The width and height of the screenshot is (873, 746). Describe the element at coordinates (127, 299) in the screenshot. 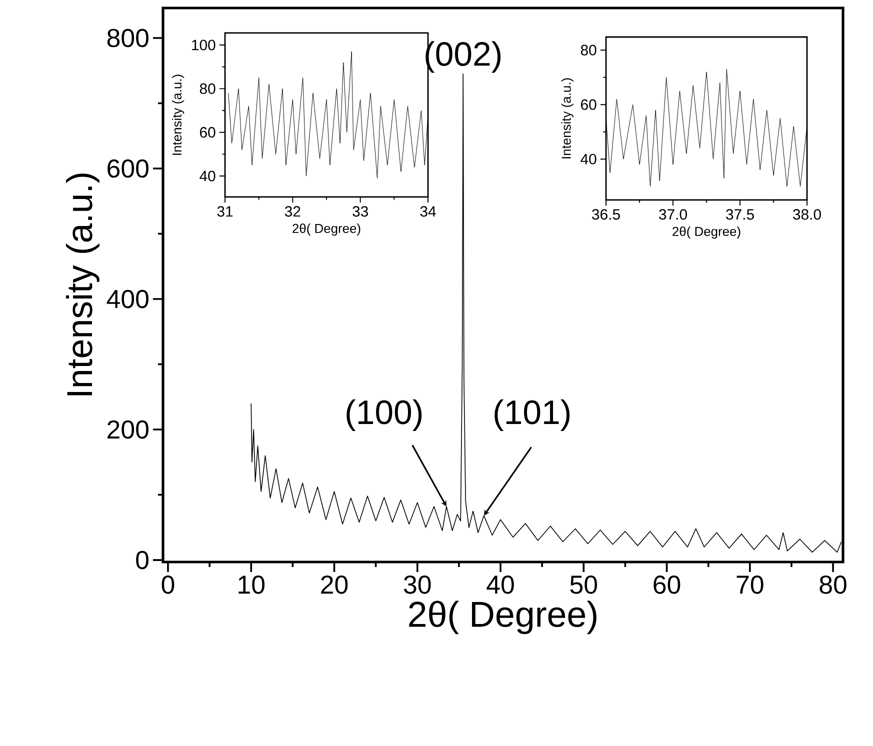

I see `y-tick-label: 400` at that location.